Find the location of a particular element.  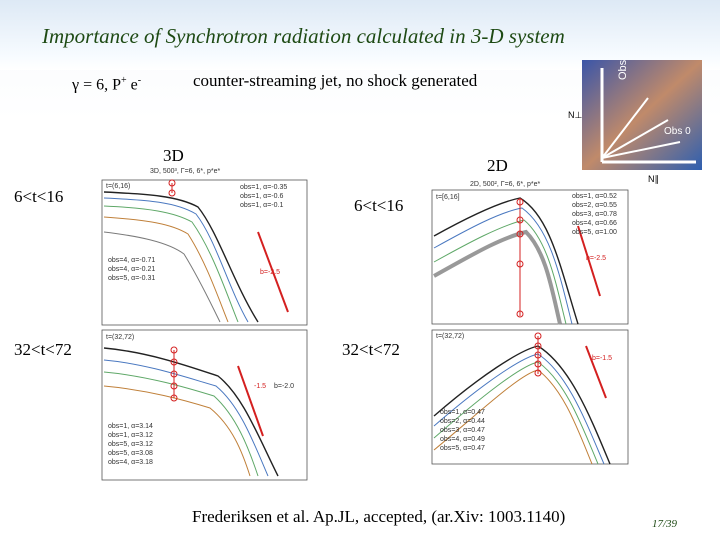

legend-entry: obs=5, α=3.08 is located at coordinates (130, 453).